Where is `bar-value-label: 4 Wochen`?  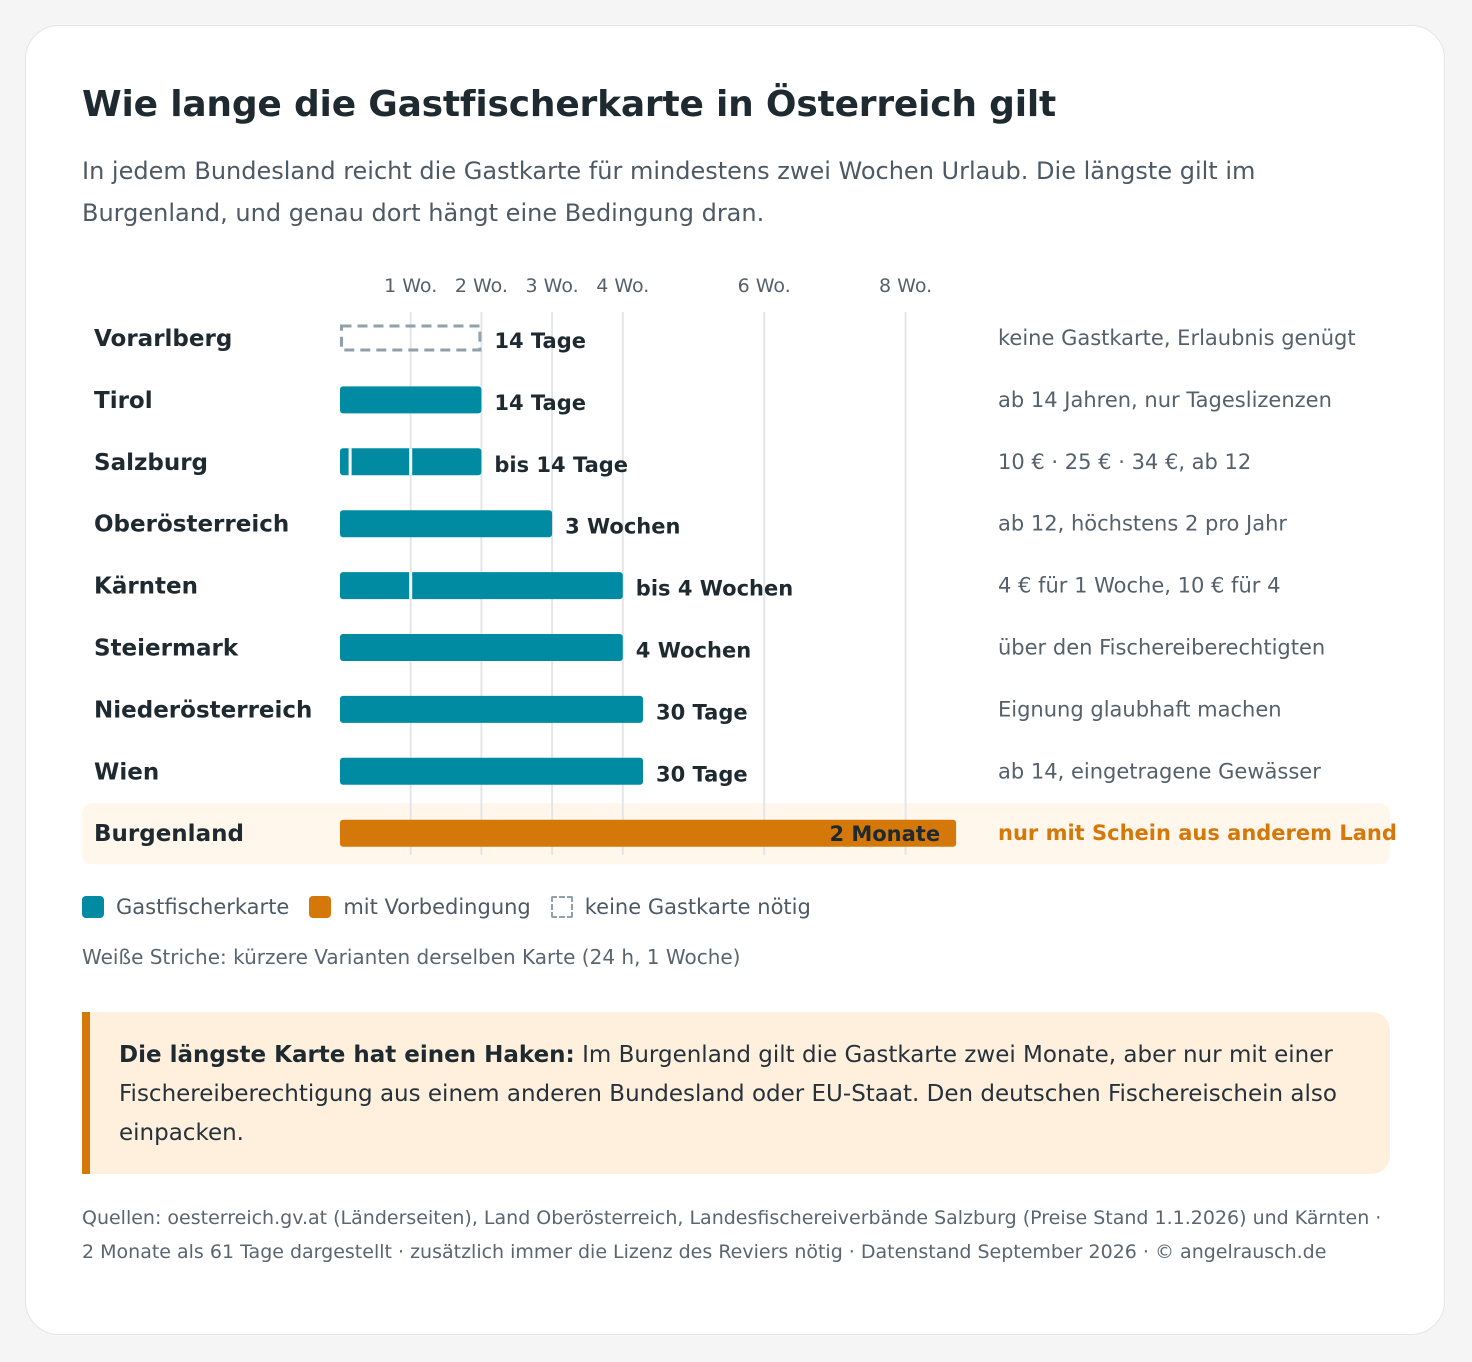
bar-value-label: 4 Wochen is located at coordinates (693, 651).